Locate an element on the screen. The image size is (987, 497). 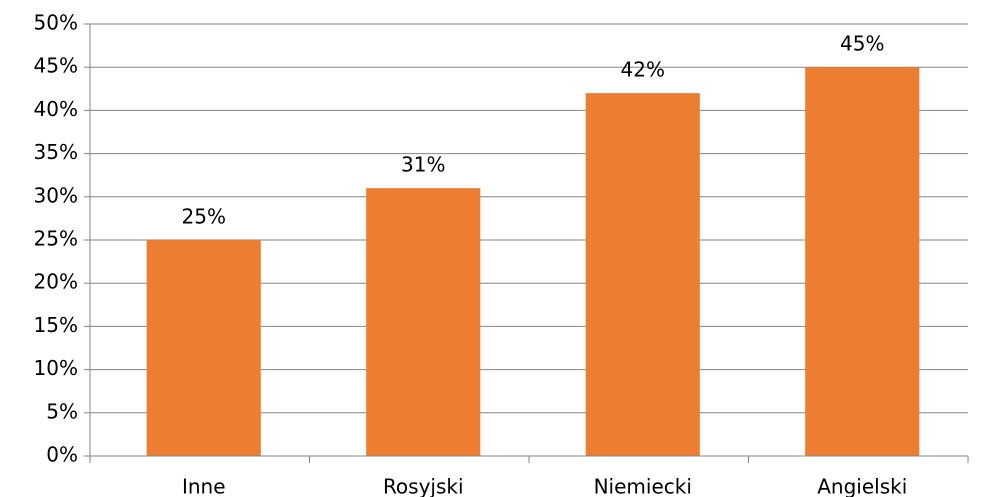
y-tick-label: 50% is located at coordinates (56, 23).